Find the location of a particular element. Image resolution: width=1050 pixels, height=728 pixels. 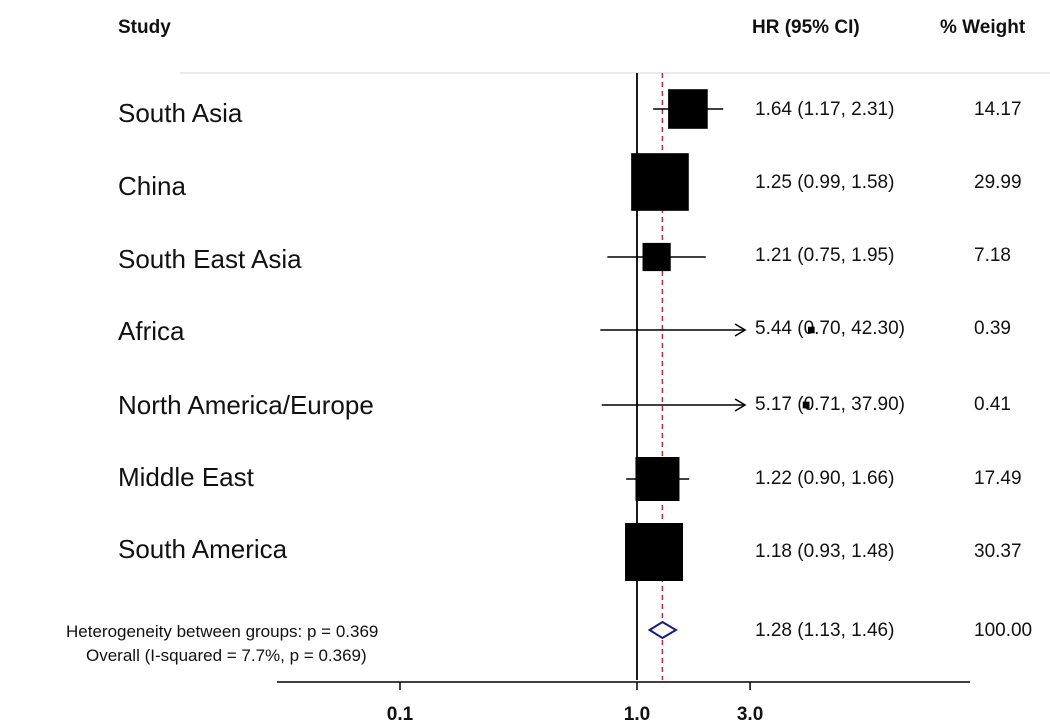

x-tick-label: 0.1 is located at coordinates (400, 714).